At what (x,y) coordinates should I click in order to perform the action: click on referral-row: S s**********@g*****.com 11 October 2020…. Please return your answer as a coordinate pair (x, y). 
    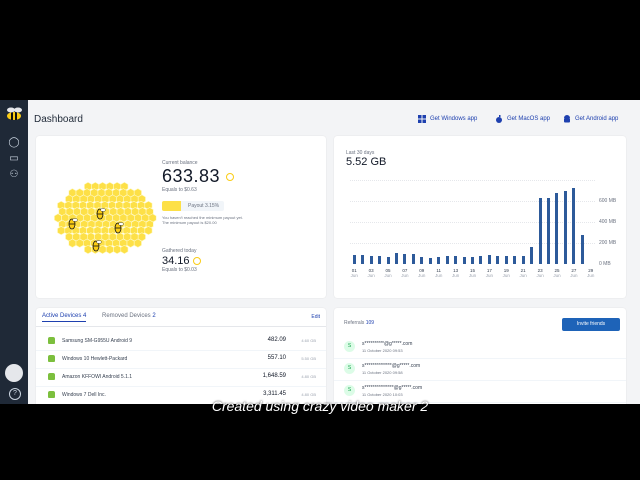
    Looking at the image, I should click on (480, 347).